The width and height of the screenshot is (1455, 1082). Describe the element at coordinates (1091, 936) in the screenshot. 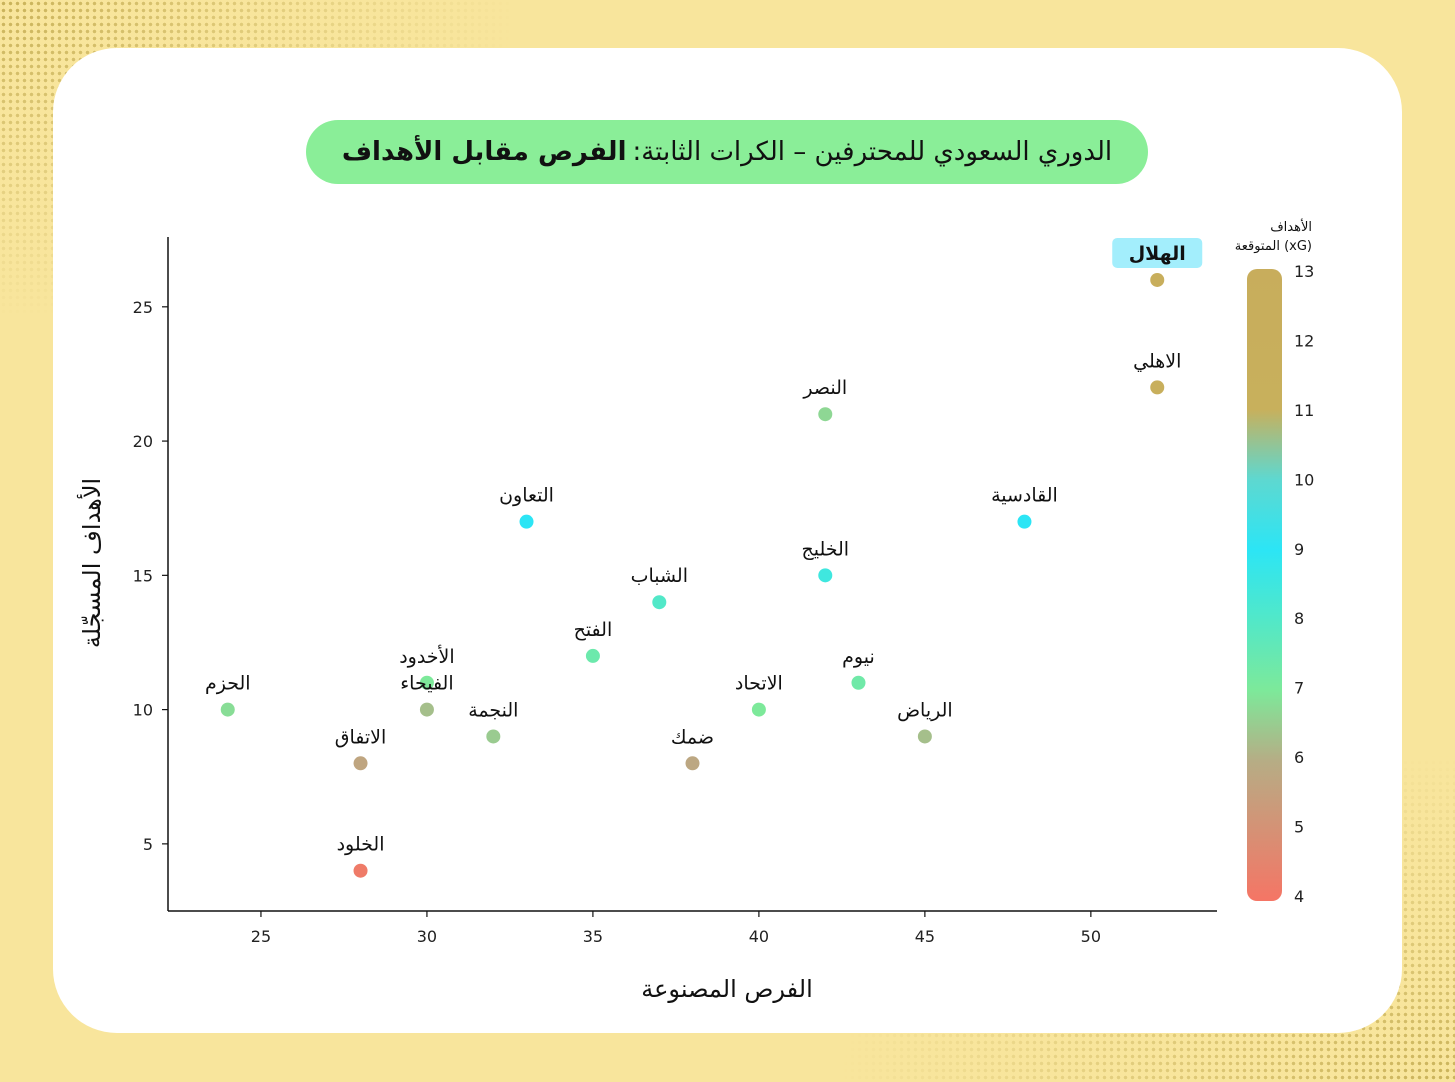

I see `x-tick-label: 50` at that location.